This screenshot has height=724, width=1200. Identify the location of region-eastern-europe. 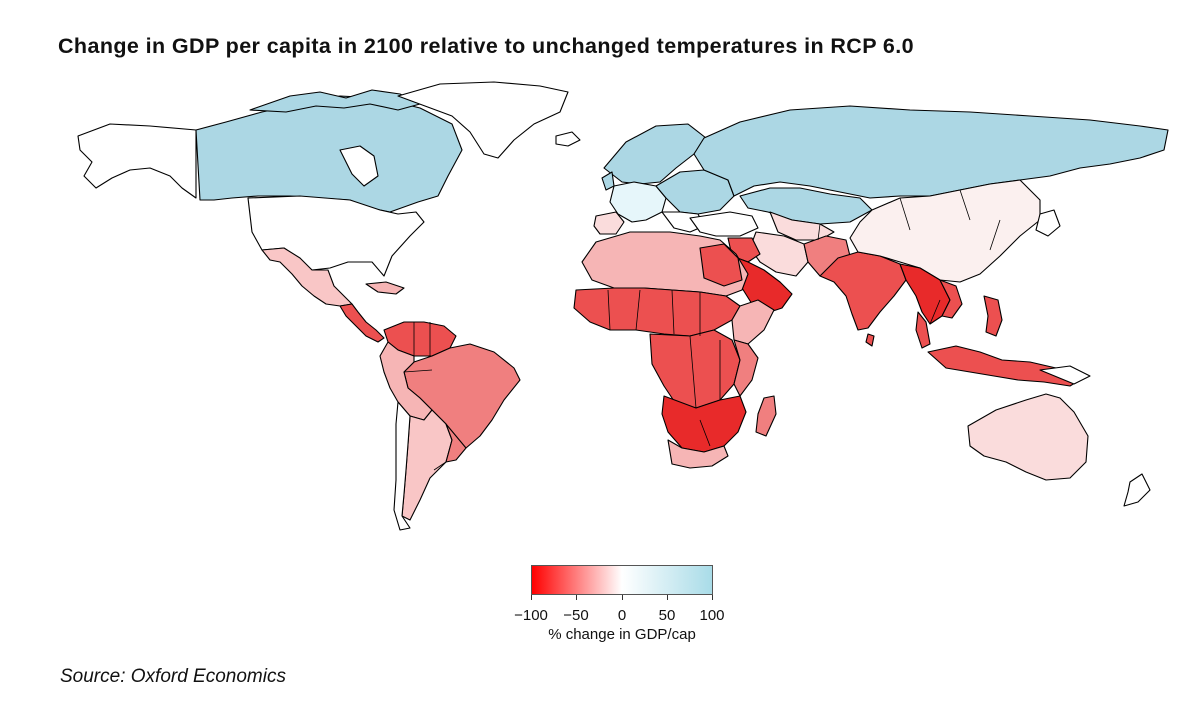
(695, 192).